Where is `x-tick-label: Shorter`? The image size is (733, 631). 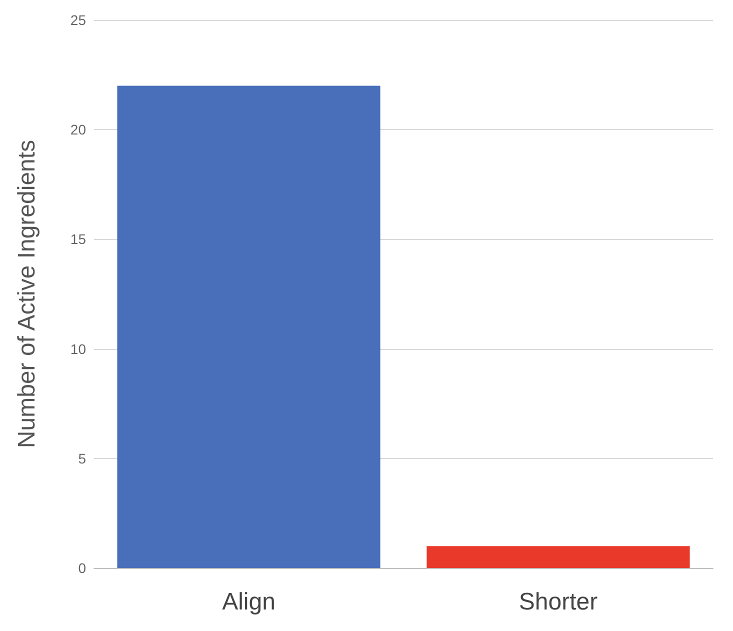 x-tick-label: Shorter is located at coordinates (558, 602).